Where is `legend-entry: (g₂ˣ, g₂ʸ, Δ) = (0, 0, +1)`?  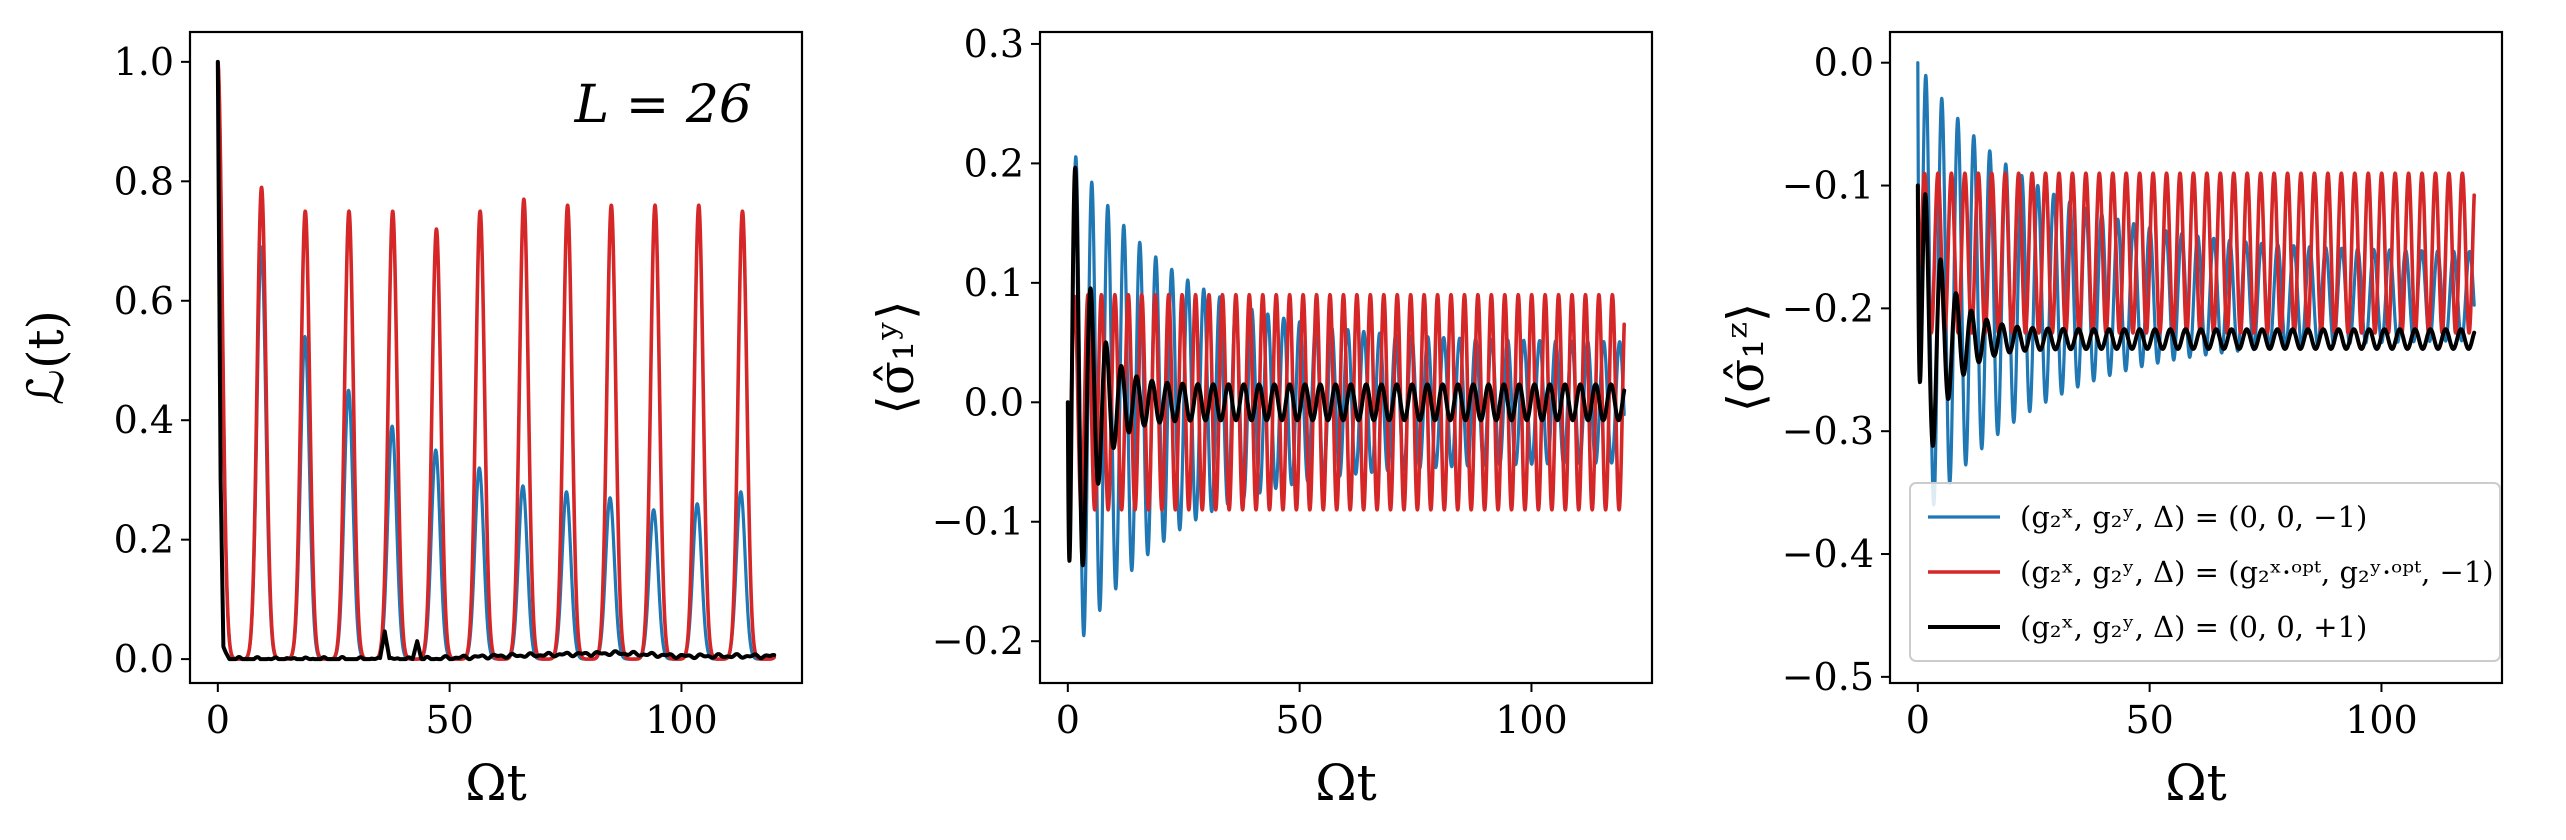 legend-entry: (g₂ˣ, g₂ʸ, Δ) = (0, 0, +1) is located at coordinates (2147, 627).